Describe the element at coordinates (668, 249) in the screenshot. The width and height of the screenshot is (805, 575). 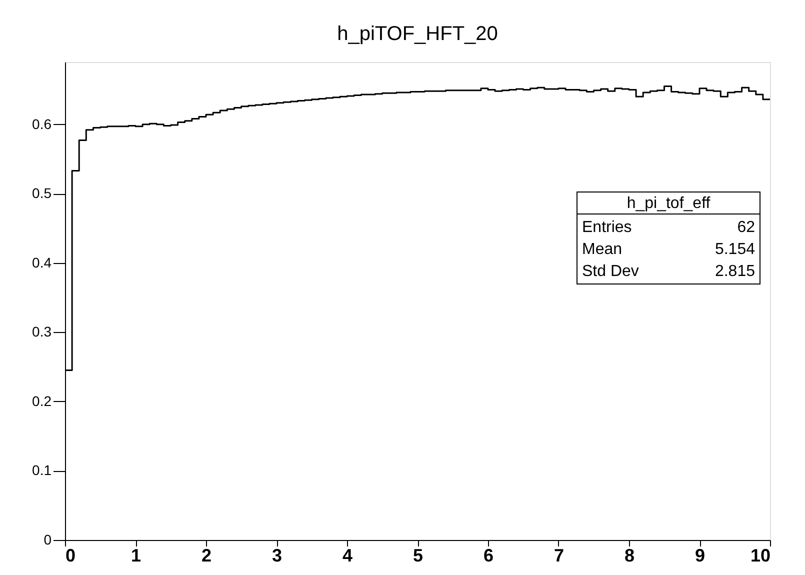
I see `text: Mean 5.154` at that location.